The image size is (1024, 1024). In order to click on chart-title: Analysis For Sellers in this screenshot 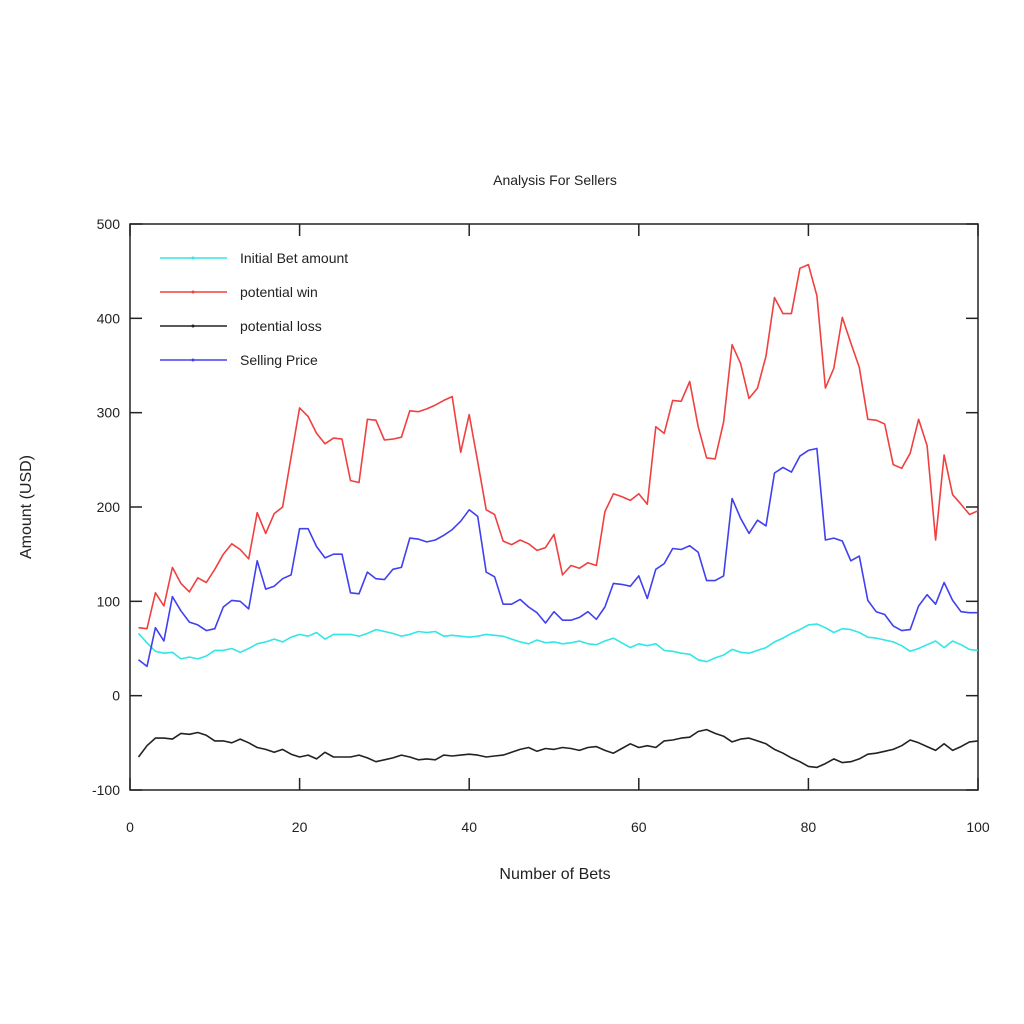, I will do `click(555, 180)`.